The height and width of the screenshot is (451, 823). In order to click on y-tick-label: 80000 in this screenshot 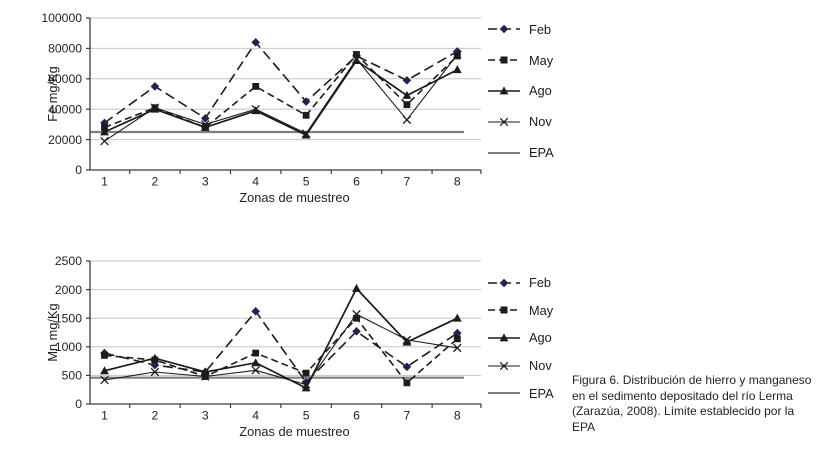, I will do `click(65, 49)`.